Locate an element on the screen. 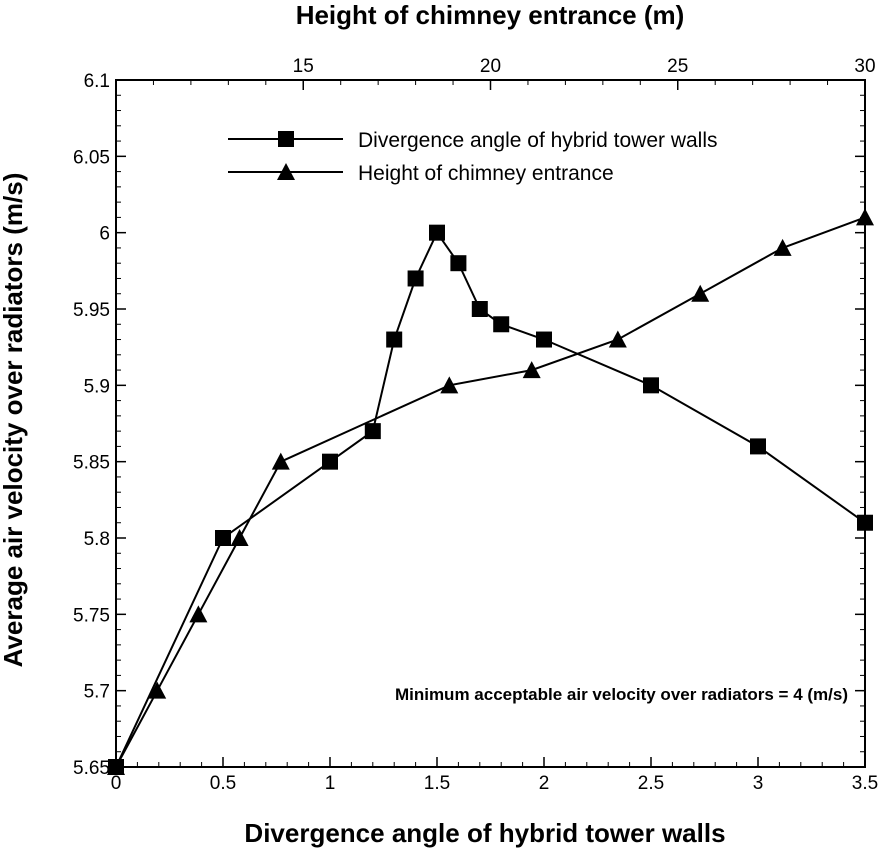 This screenshot has height=851, width=881. y-tick-label: 5.9 is located at coordinates (97, 386).